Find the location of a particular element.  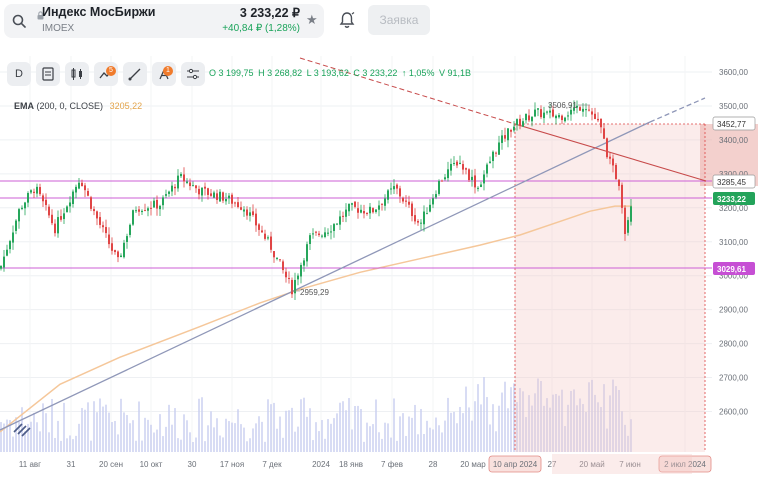

timeframe-button: D is located at coordinates (19, 74).